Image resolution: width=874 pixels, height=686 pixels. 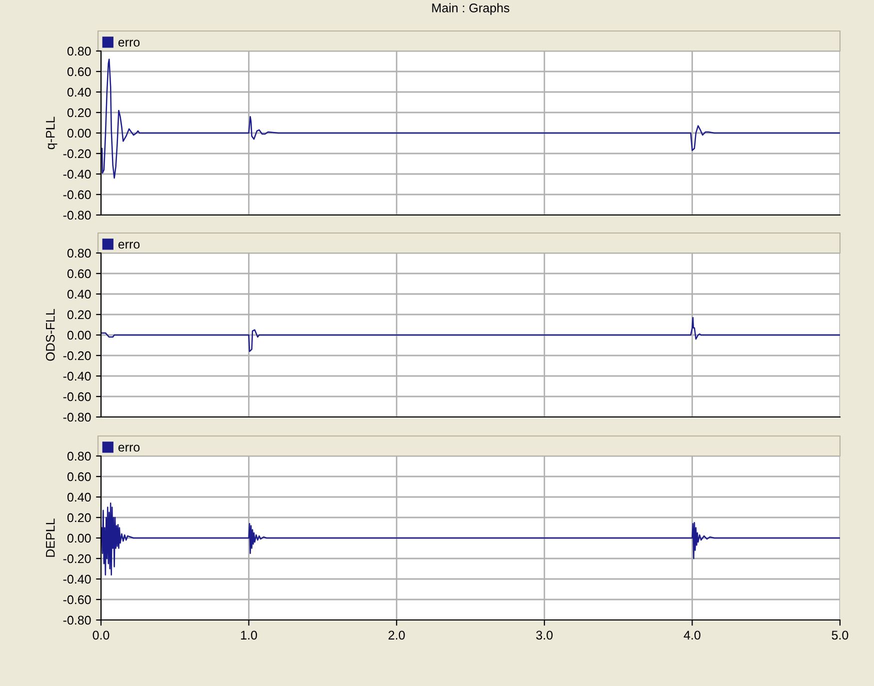 What do you see at coordinates (692, 635) in the screenshot?
I see `x-tick-label: 4.0` at bounding box center [692, 635].